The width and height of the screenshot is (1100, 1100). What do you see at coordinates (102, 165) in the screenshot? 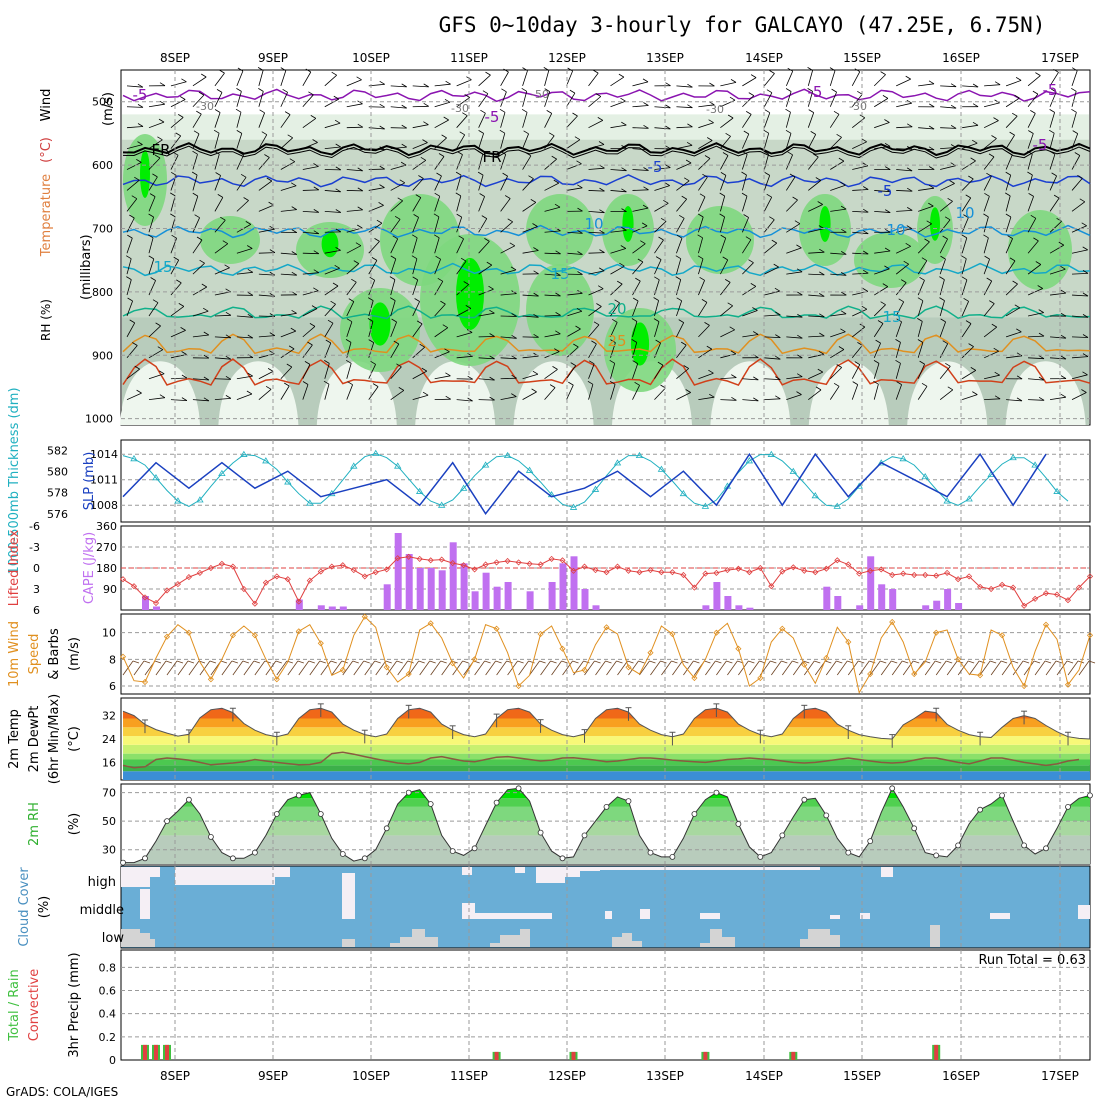
I see `tick-label: 600` at bounding box center [102, 165].